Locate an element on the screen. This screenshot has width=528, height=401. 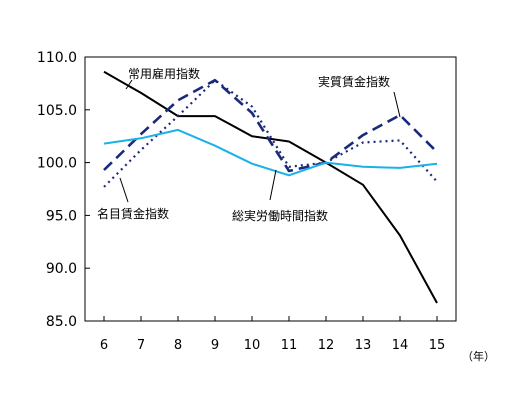
y-axis-ticks: 85.0 90.0 95.0 100.0 105.0 110.0 is located at coordinates (63, 190).